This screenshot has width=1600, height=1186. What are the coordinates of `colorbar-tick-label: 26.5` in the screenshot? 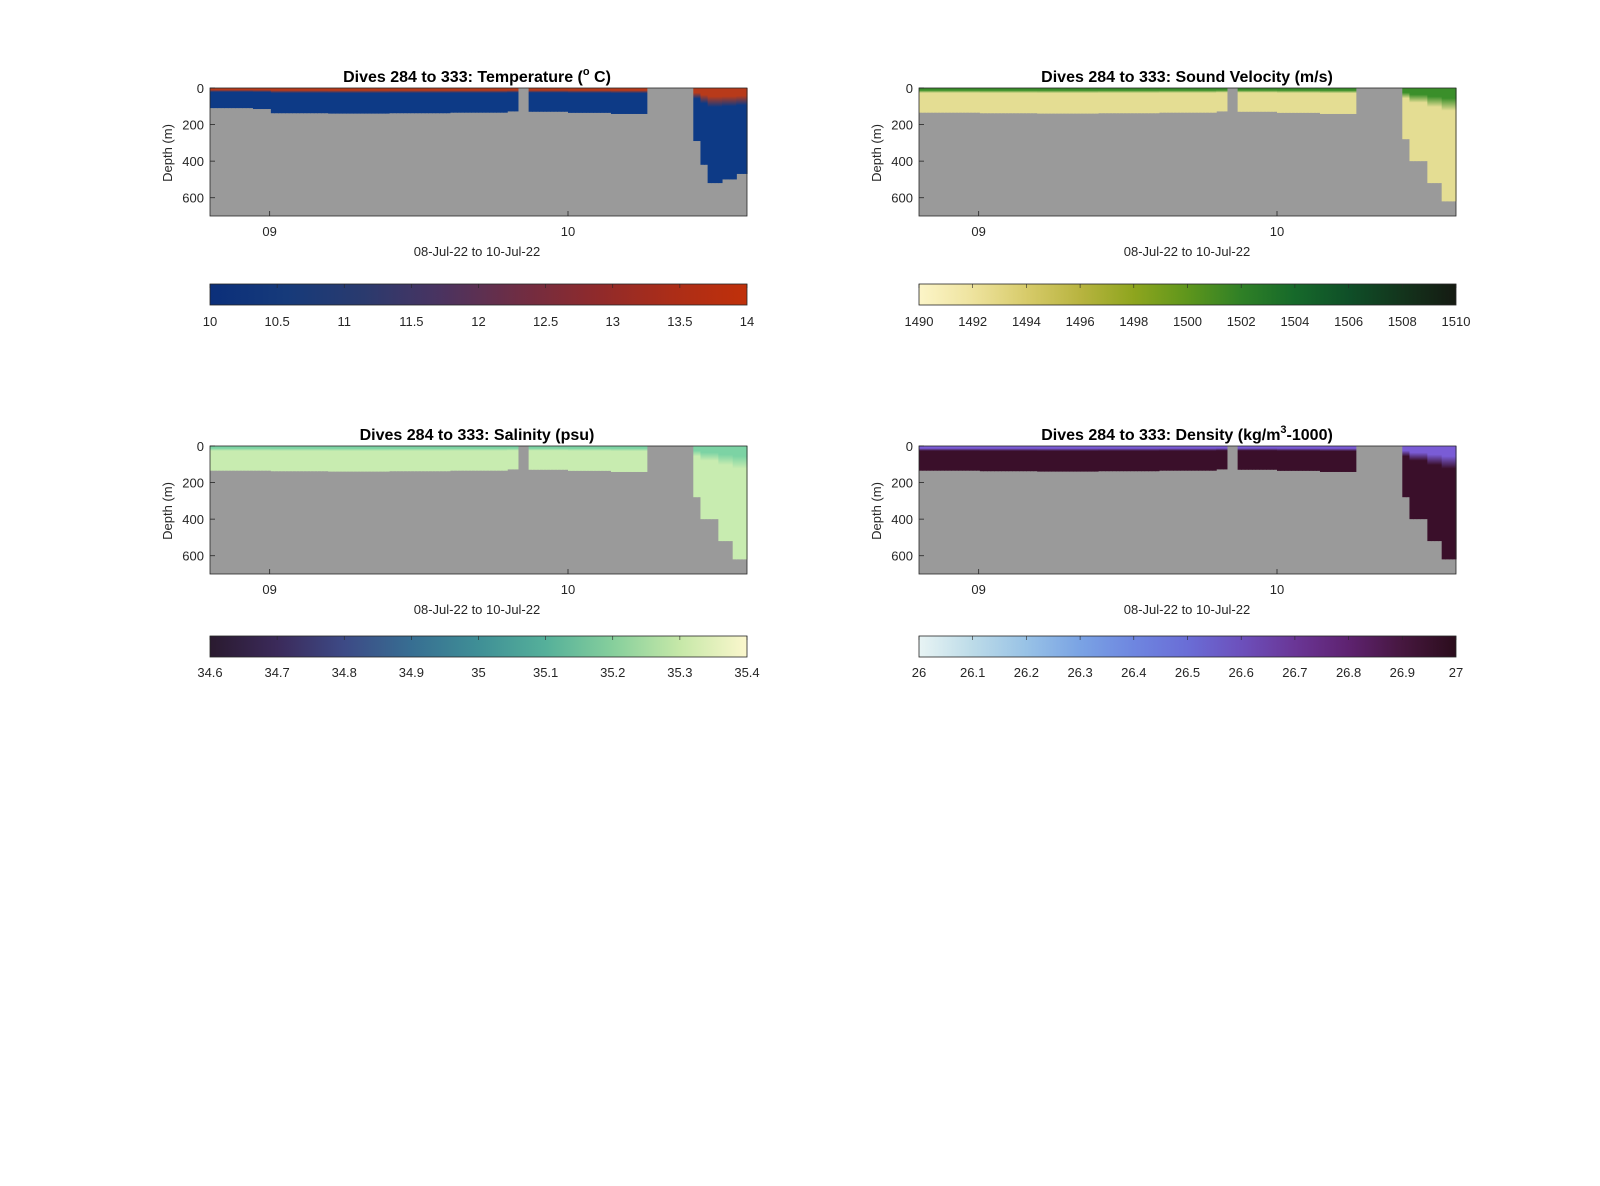 It's located at (1187, 672).